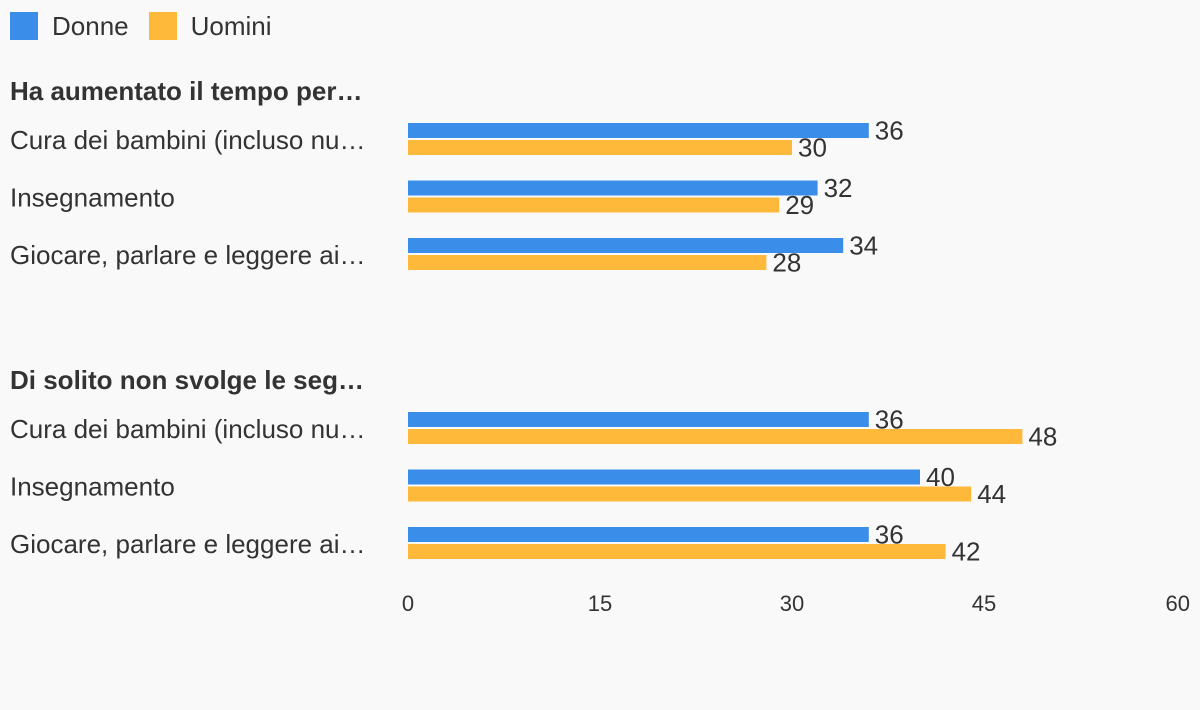  What do you see at coordinates (408, 603) in the screenshot?
I see `x-tick-label: 0` at bounding box center [408, 603].